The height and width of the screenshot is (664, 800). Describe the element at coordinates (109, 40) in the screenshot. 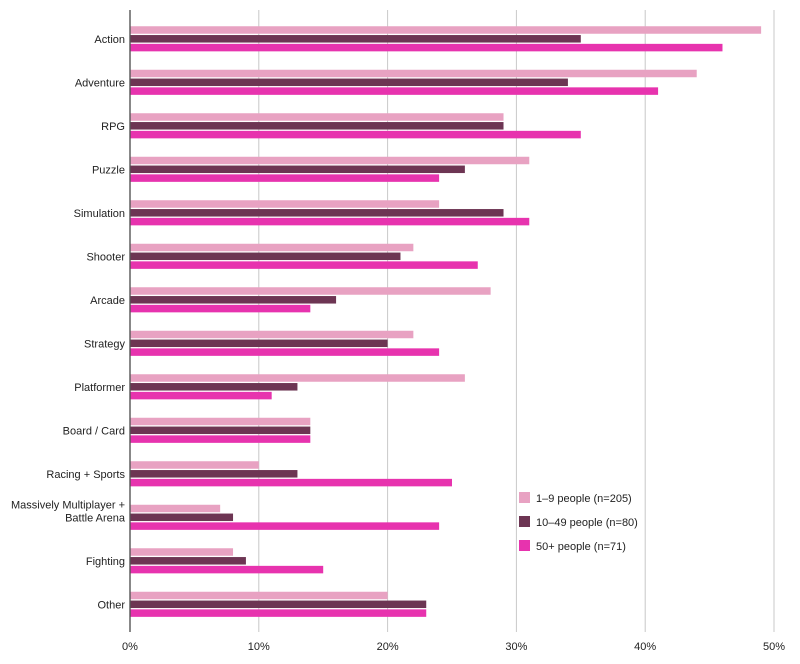

I see `category-label: Action` at that location.